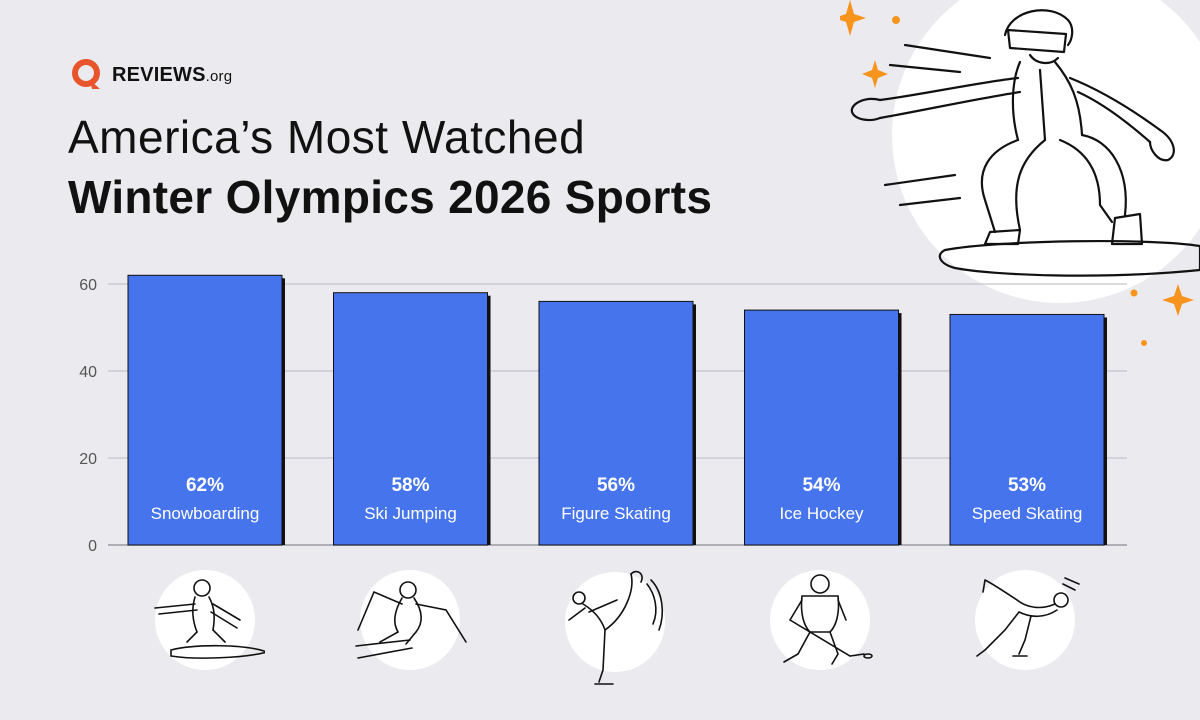 This screenshot has width=1200, height=720. What do you see at coordinates (390, 197) in the screenshot?
I see `page-title-line2: Winter Olympics 2026 Sports` at bounding box center [390, 197].